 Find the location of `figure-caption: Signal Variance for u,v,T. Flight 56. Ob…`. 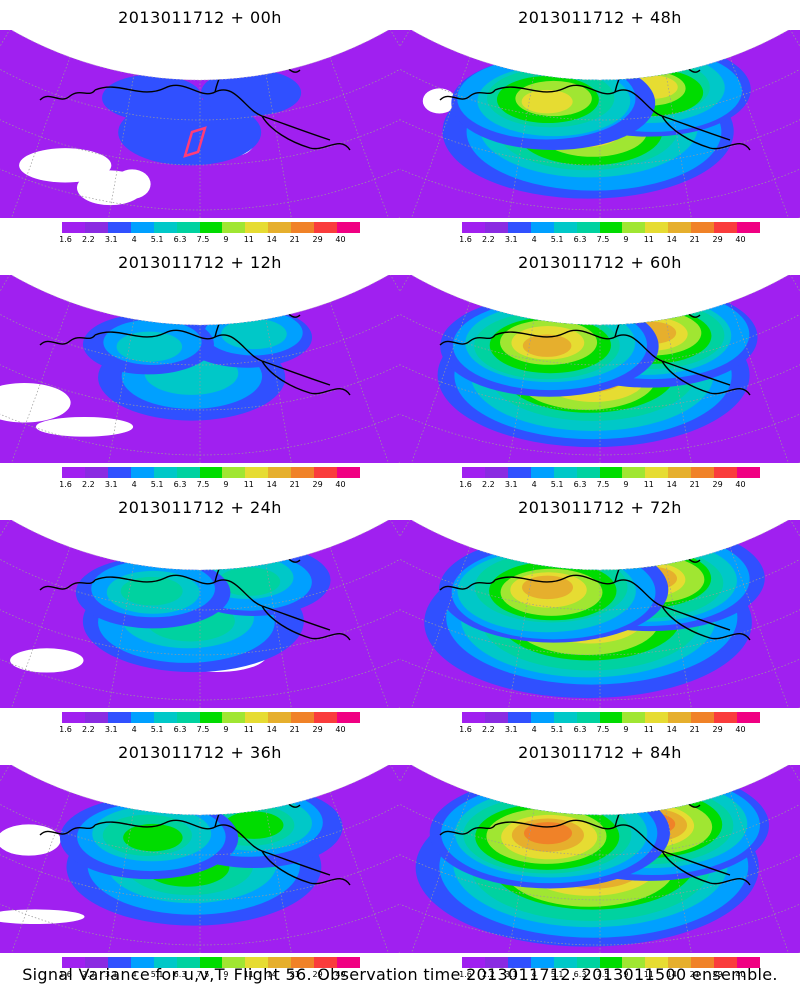

figure-caption: Signal Variance for u,v,T. Flight 56. Ob… is located at coordinates (400, 974).